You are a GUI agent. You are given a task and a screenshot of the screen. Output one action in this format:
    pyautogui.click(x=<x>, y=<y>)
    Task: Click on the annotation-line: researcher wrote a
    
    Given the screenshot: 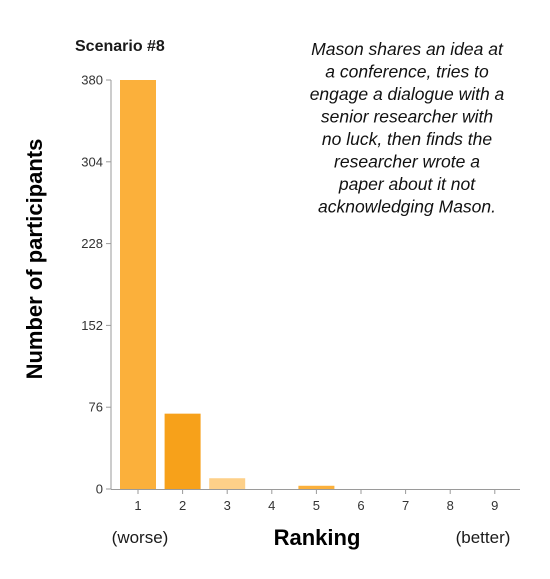 What is the action you would take?
    pyautogui.click(x=407, y=162)
    